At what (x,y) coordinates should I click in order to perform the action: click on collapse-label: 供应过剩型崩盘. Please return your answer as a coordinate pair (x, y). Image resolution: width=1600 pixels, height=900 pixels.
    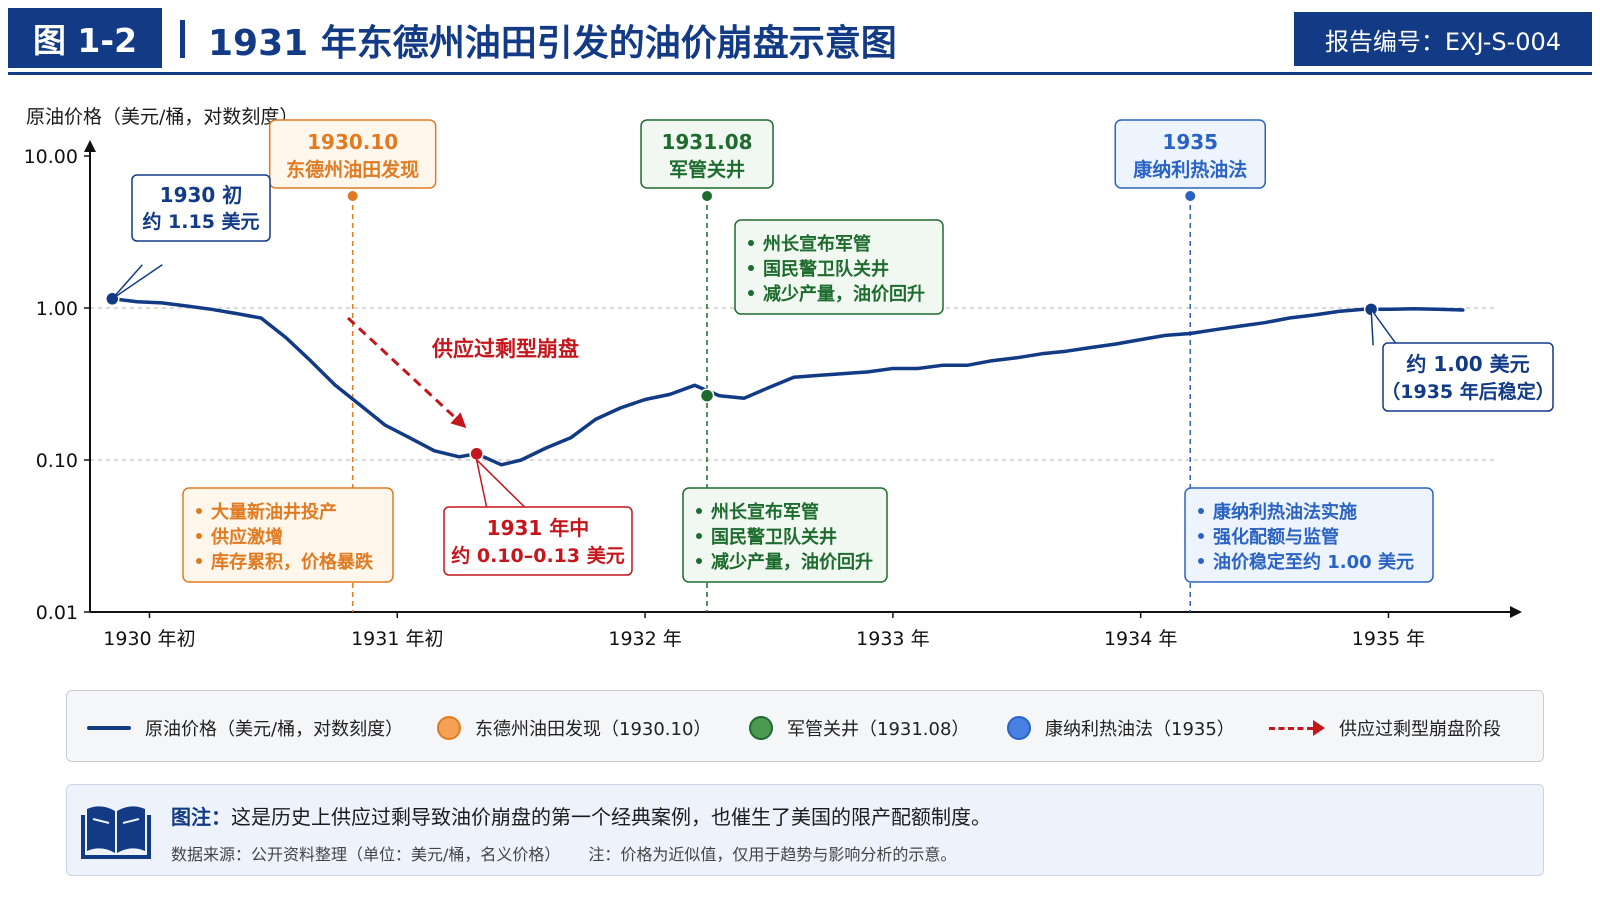
    Looking at the image, I should click on (505, 349).